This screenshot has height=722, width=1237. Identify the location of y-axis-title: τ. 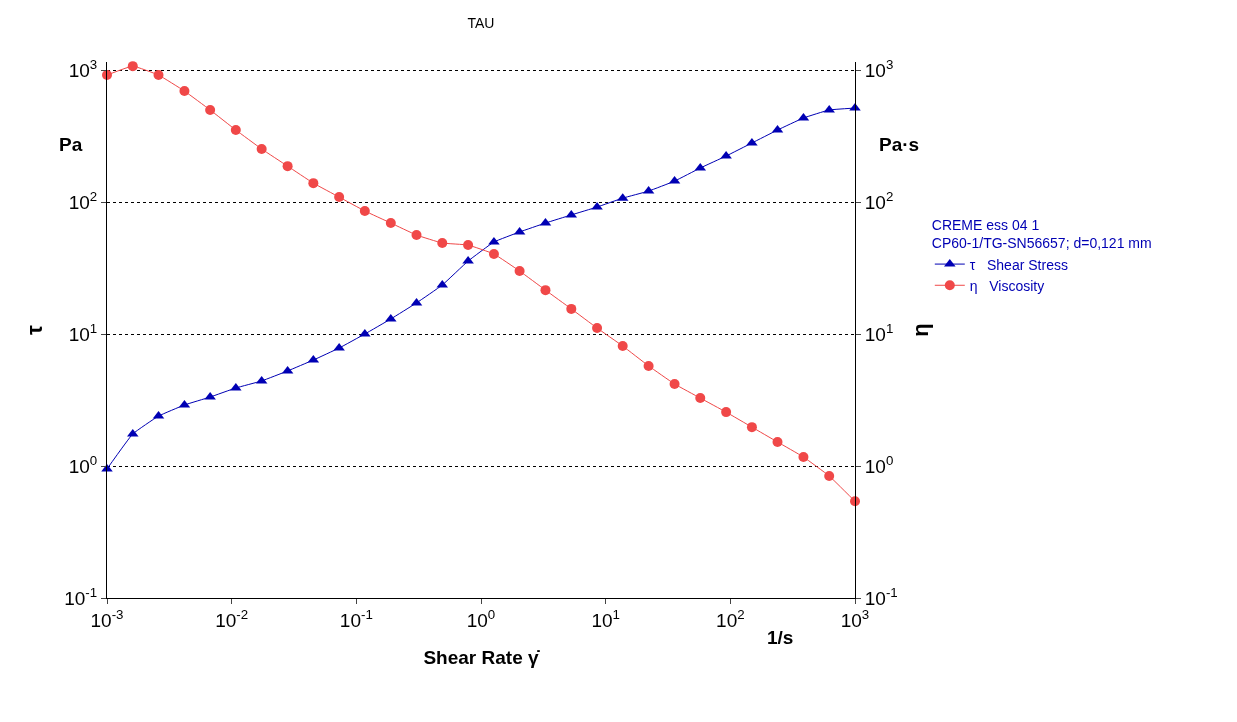
(35, 329).